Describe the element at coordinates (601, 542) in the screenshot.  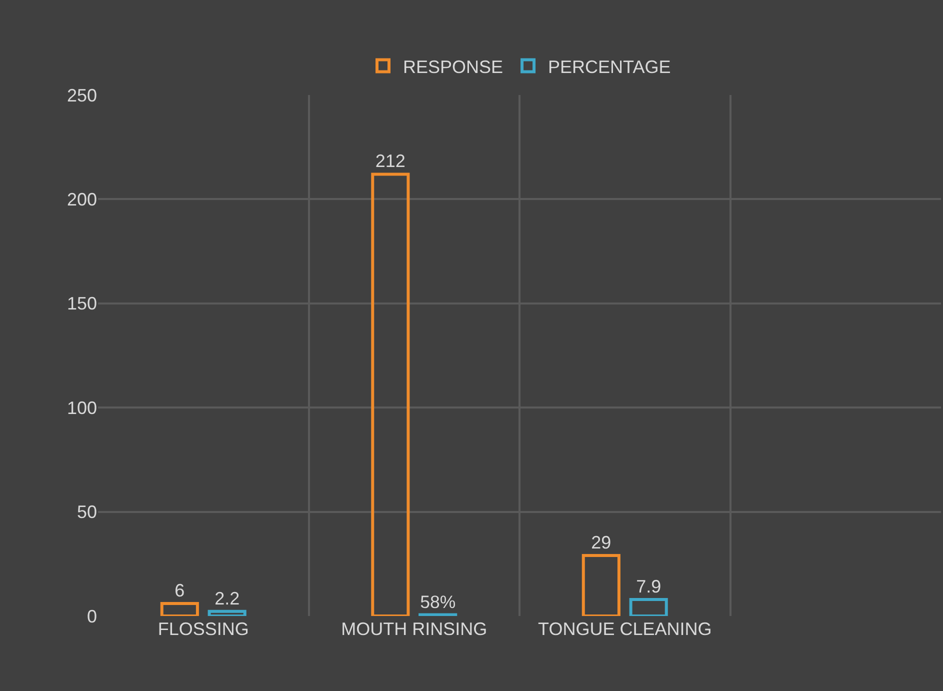
I see `data-label: 29` at that location.